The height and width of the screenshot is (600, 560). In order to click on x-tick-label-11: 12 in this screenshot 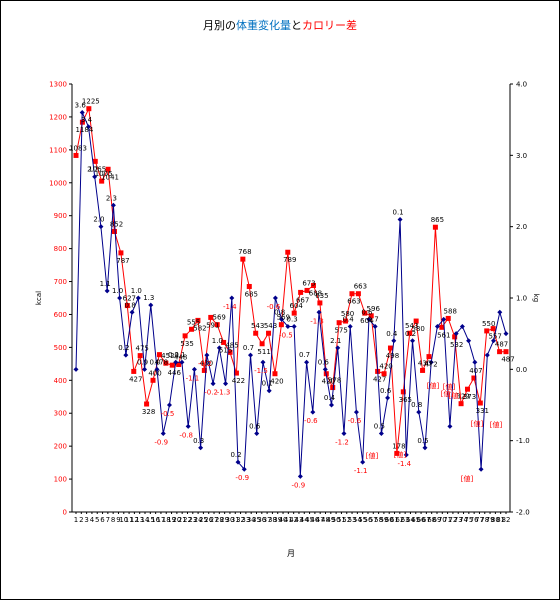, I will do `click(134, 520)`.